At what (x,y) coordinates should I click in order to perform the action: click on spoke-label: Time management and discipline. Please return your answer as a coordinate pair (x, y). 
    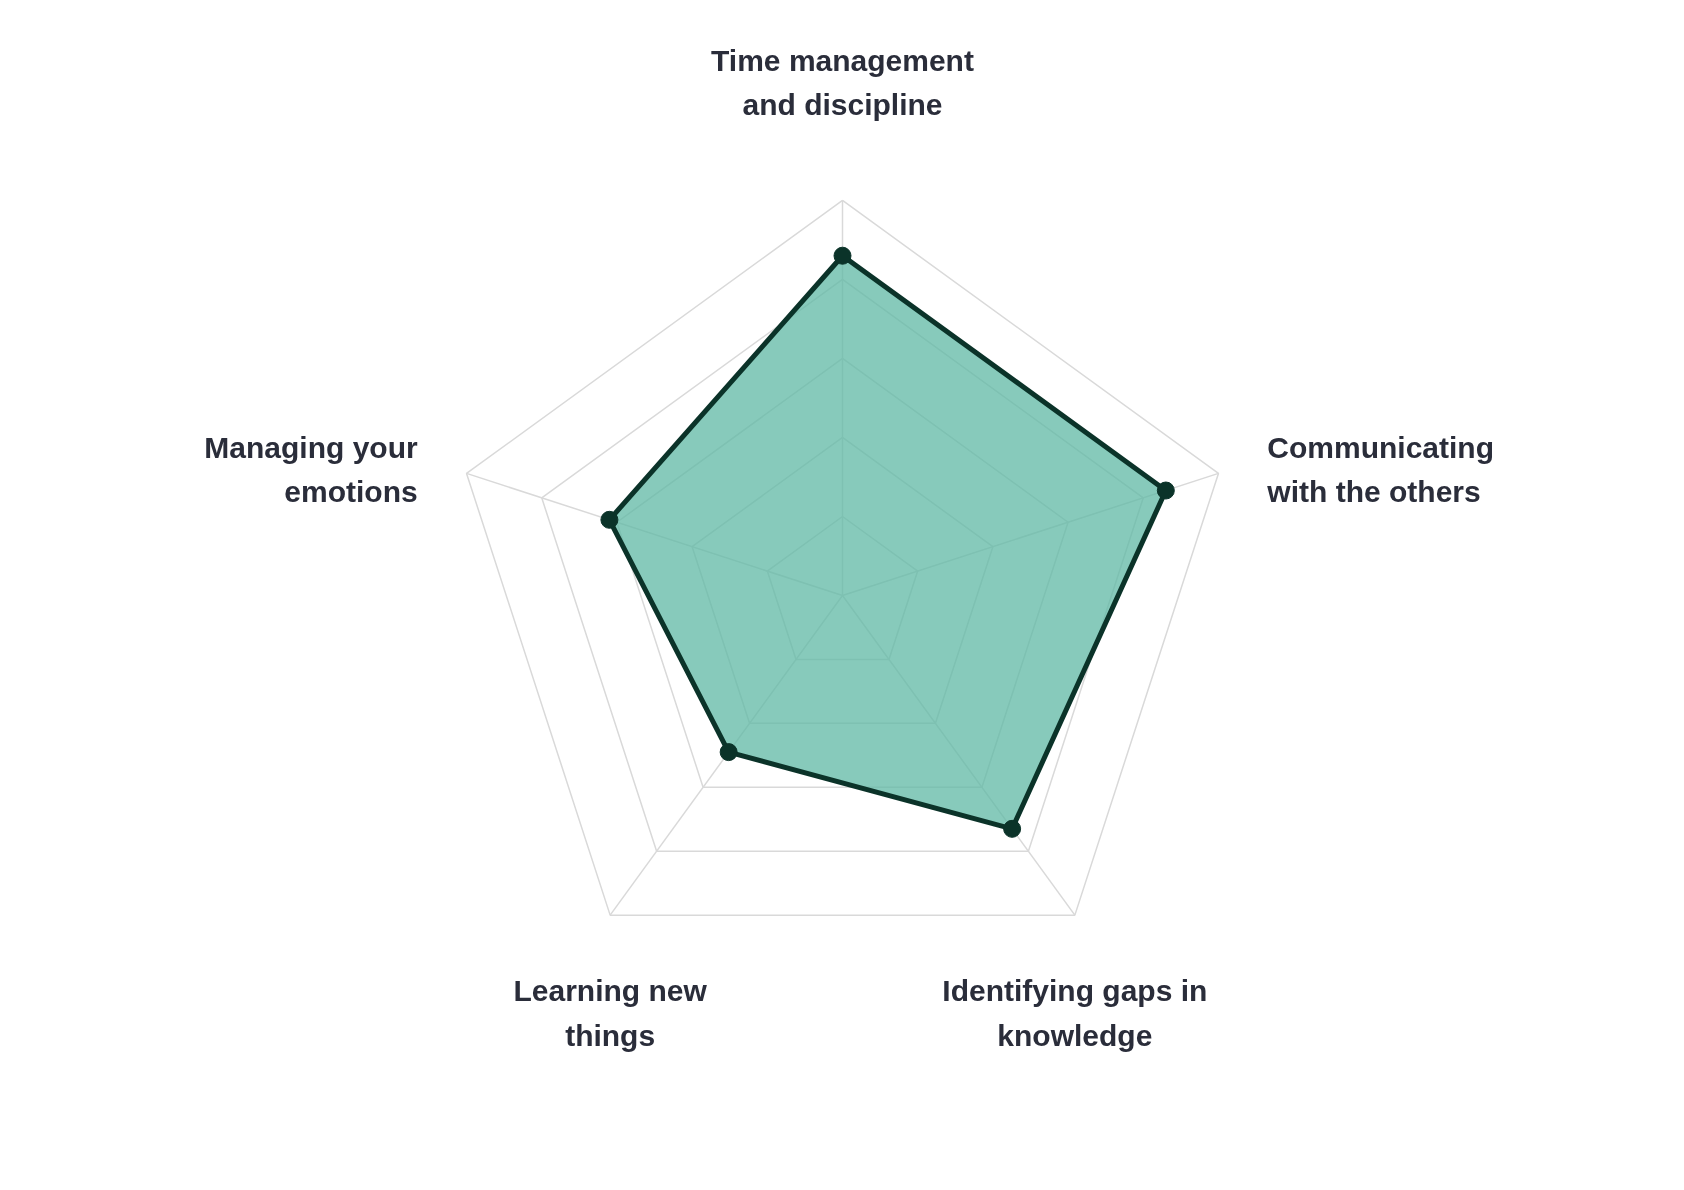
    Looking at the image, I should click on (842, 82).